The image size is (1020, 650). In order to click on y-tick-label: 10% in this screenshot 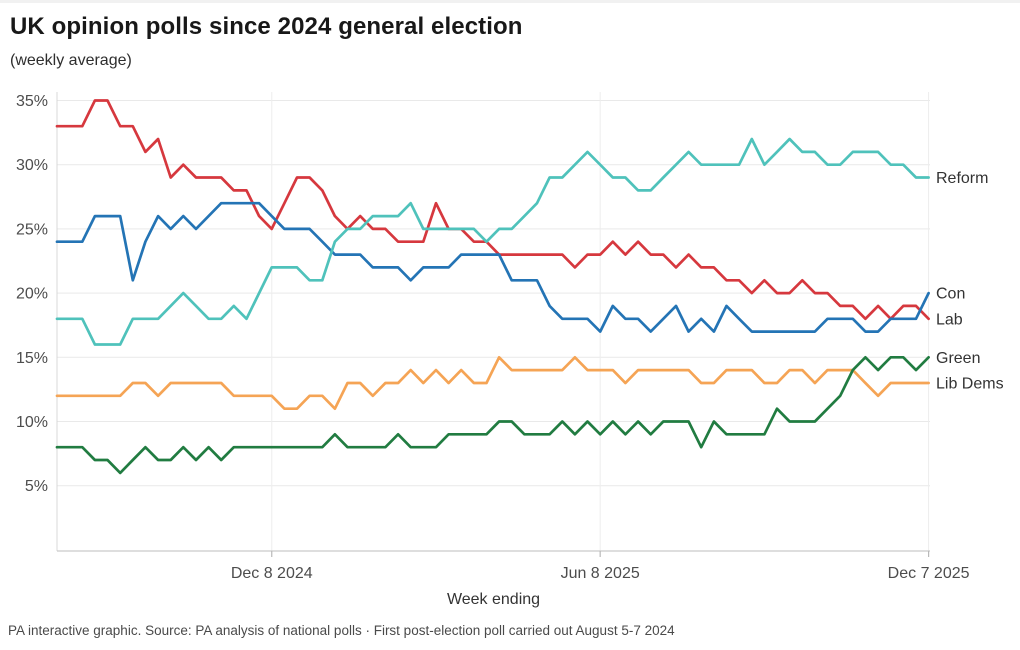, I will do `click(32, 422)`.